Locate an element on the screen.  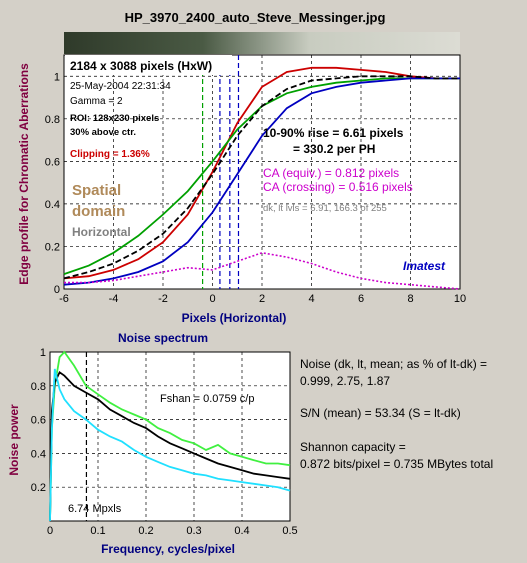
noise-title: Noise spectrum is located at coordinates (163, 338).